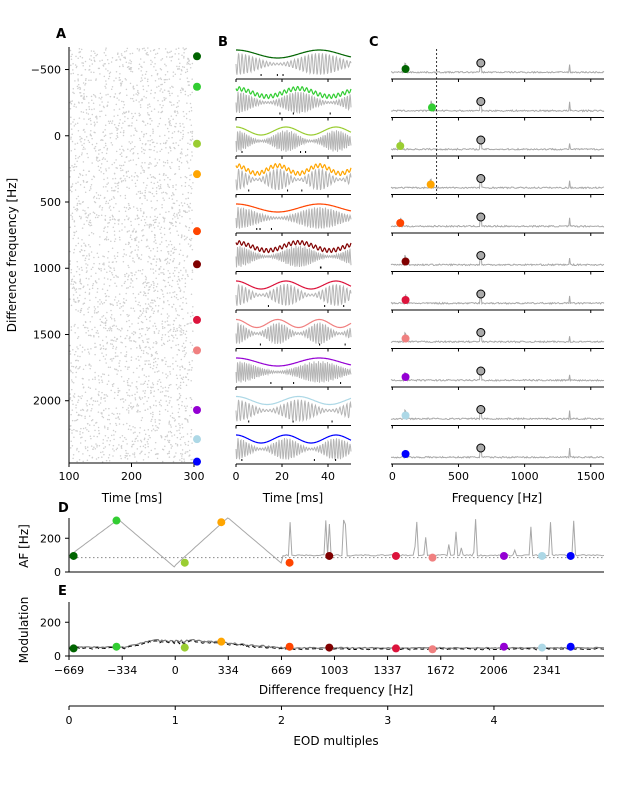 The height and width of the screenshot is (800, 629). Describe the element at coordinates (293, 256) in the screenshot. I see `panel-b-signal` at that location.